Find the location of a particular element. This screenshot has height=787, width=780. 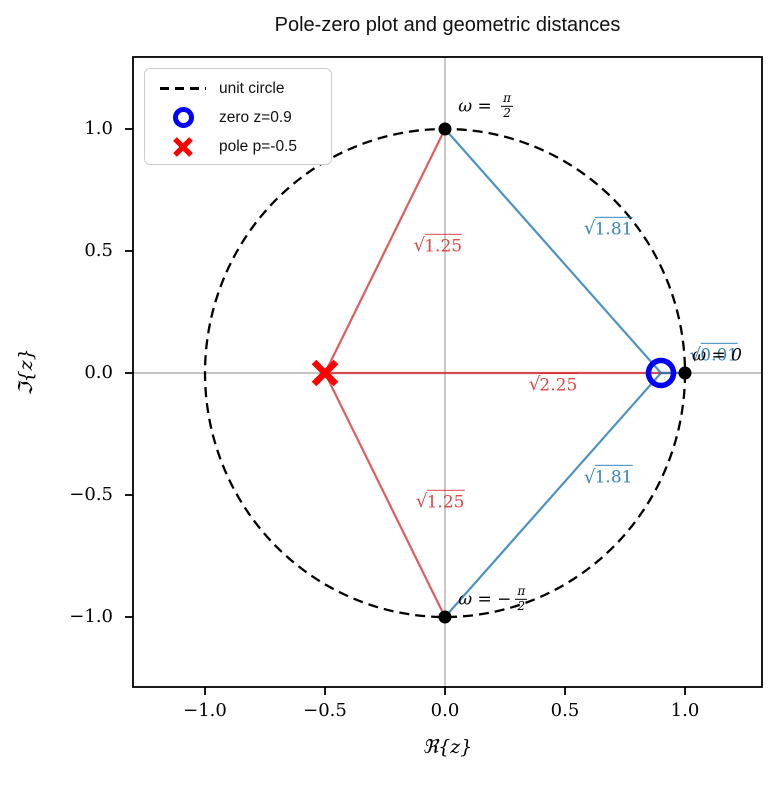

legend-label: pole p=-0.5 is located at coordinates (258, 146).